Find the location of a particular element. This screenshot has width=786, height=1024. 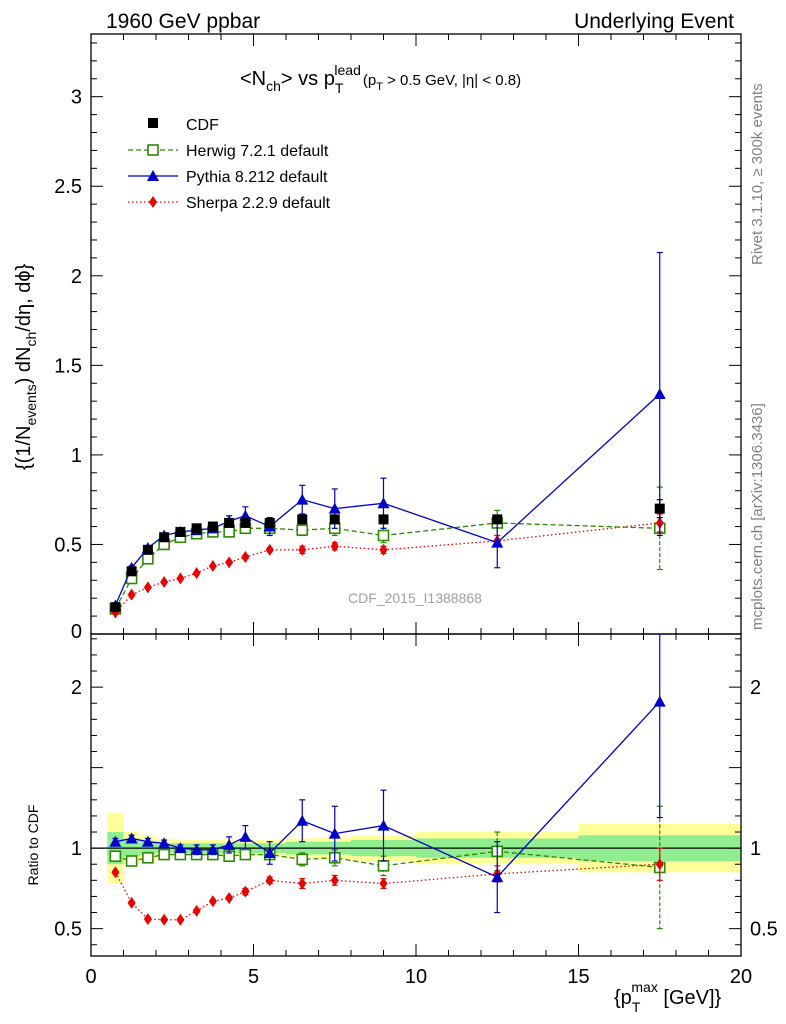

x-tick-label: 0 is located at coordinates (90, 977).